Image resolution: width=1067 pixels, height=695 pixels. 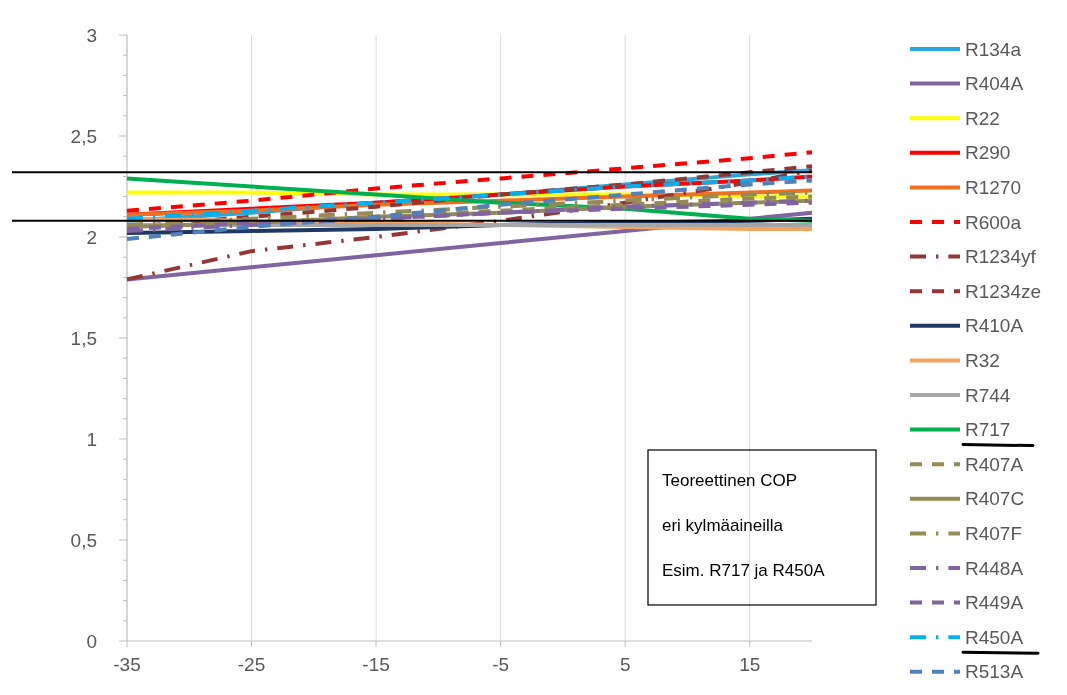 What do you see at coordinates (744, 570) in the screenshot?
I see `annotation: Esim. R717 ja R450A` at bounding box center [744, 570].